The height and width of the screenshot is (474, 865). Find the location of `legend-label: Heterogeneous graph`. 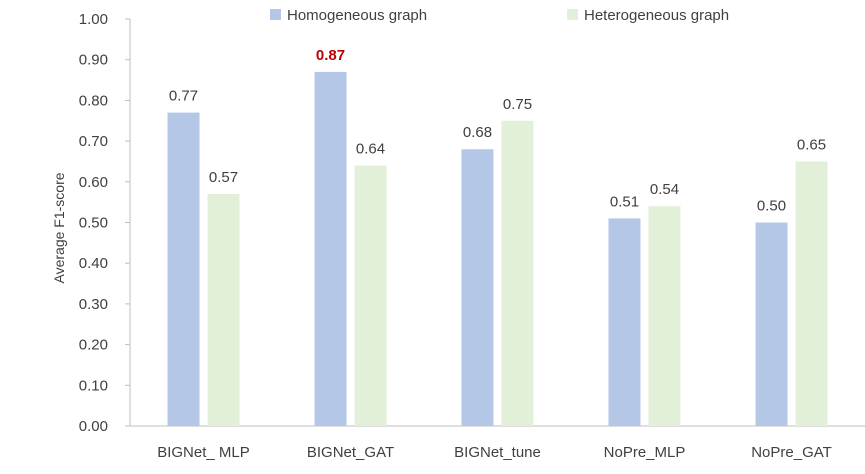

legend-label: Heterogeneous graph is located at coordinates (656, 15).